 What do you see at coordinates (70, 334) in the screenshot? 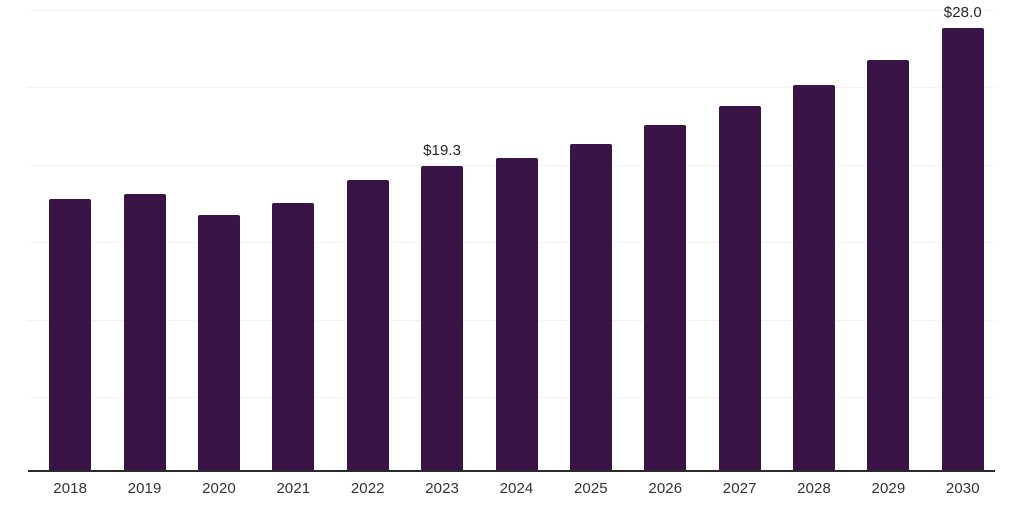
I see `bar-2018` at bounding box center [70, 334].